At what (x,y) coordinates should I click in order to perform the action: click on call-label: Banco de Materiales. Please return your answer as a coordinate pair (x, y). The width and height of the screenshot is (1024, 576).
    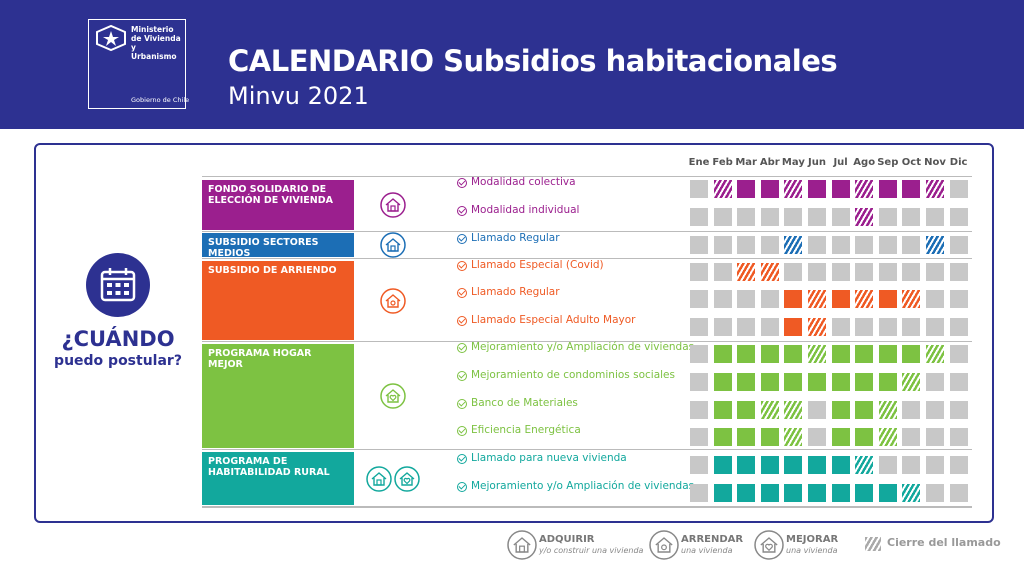
    Looking at the image, I should click on (524, 403).